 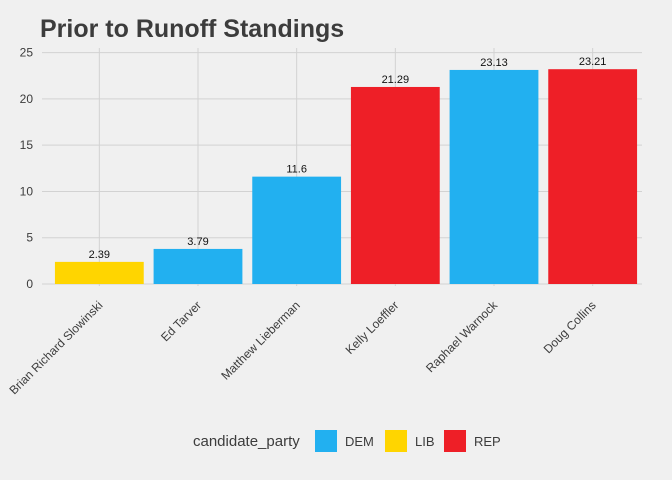 What do you see at coordinates (425, 441) in the screenshot?
I see `legend-label: LIB` at bounding box center [425, 441].